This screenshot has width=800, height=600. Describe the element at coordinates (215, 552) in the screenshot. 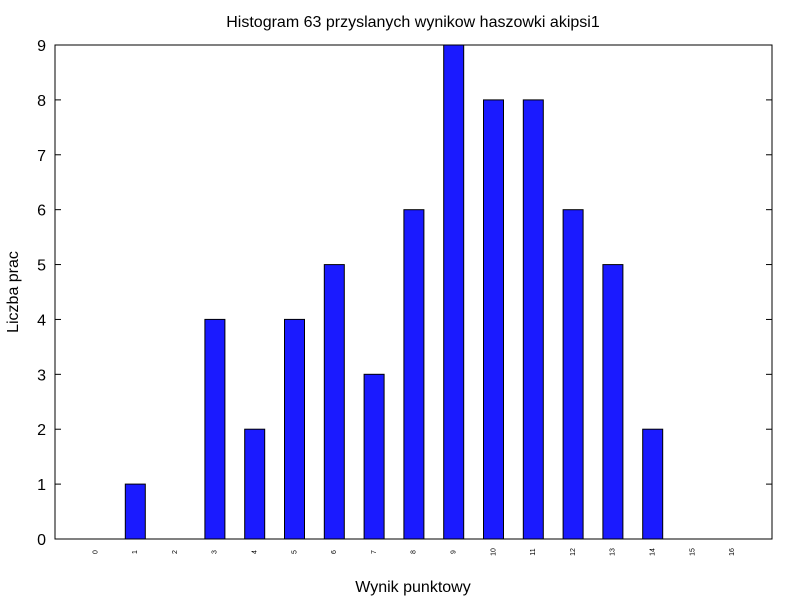

I see `x-tick-label: 3` at that location.